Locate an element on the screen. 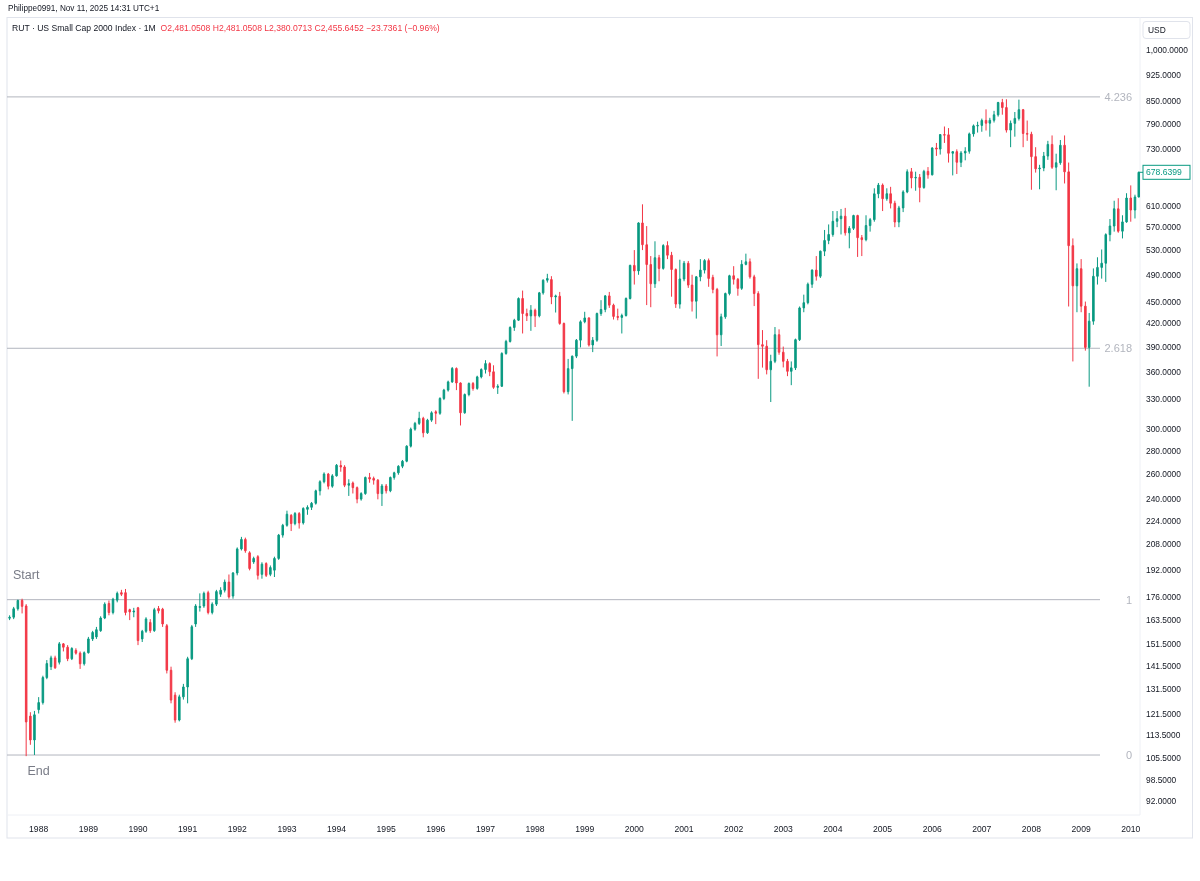  x-tick-label: 2007 is located at coordinates (982, 829).